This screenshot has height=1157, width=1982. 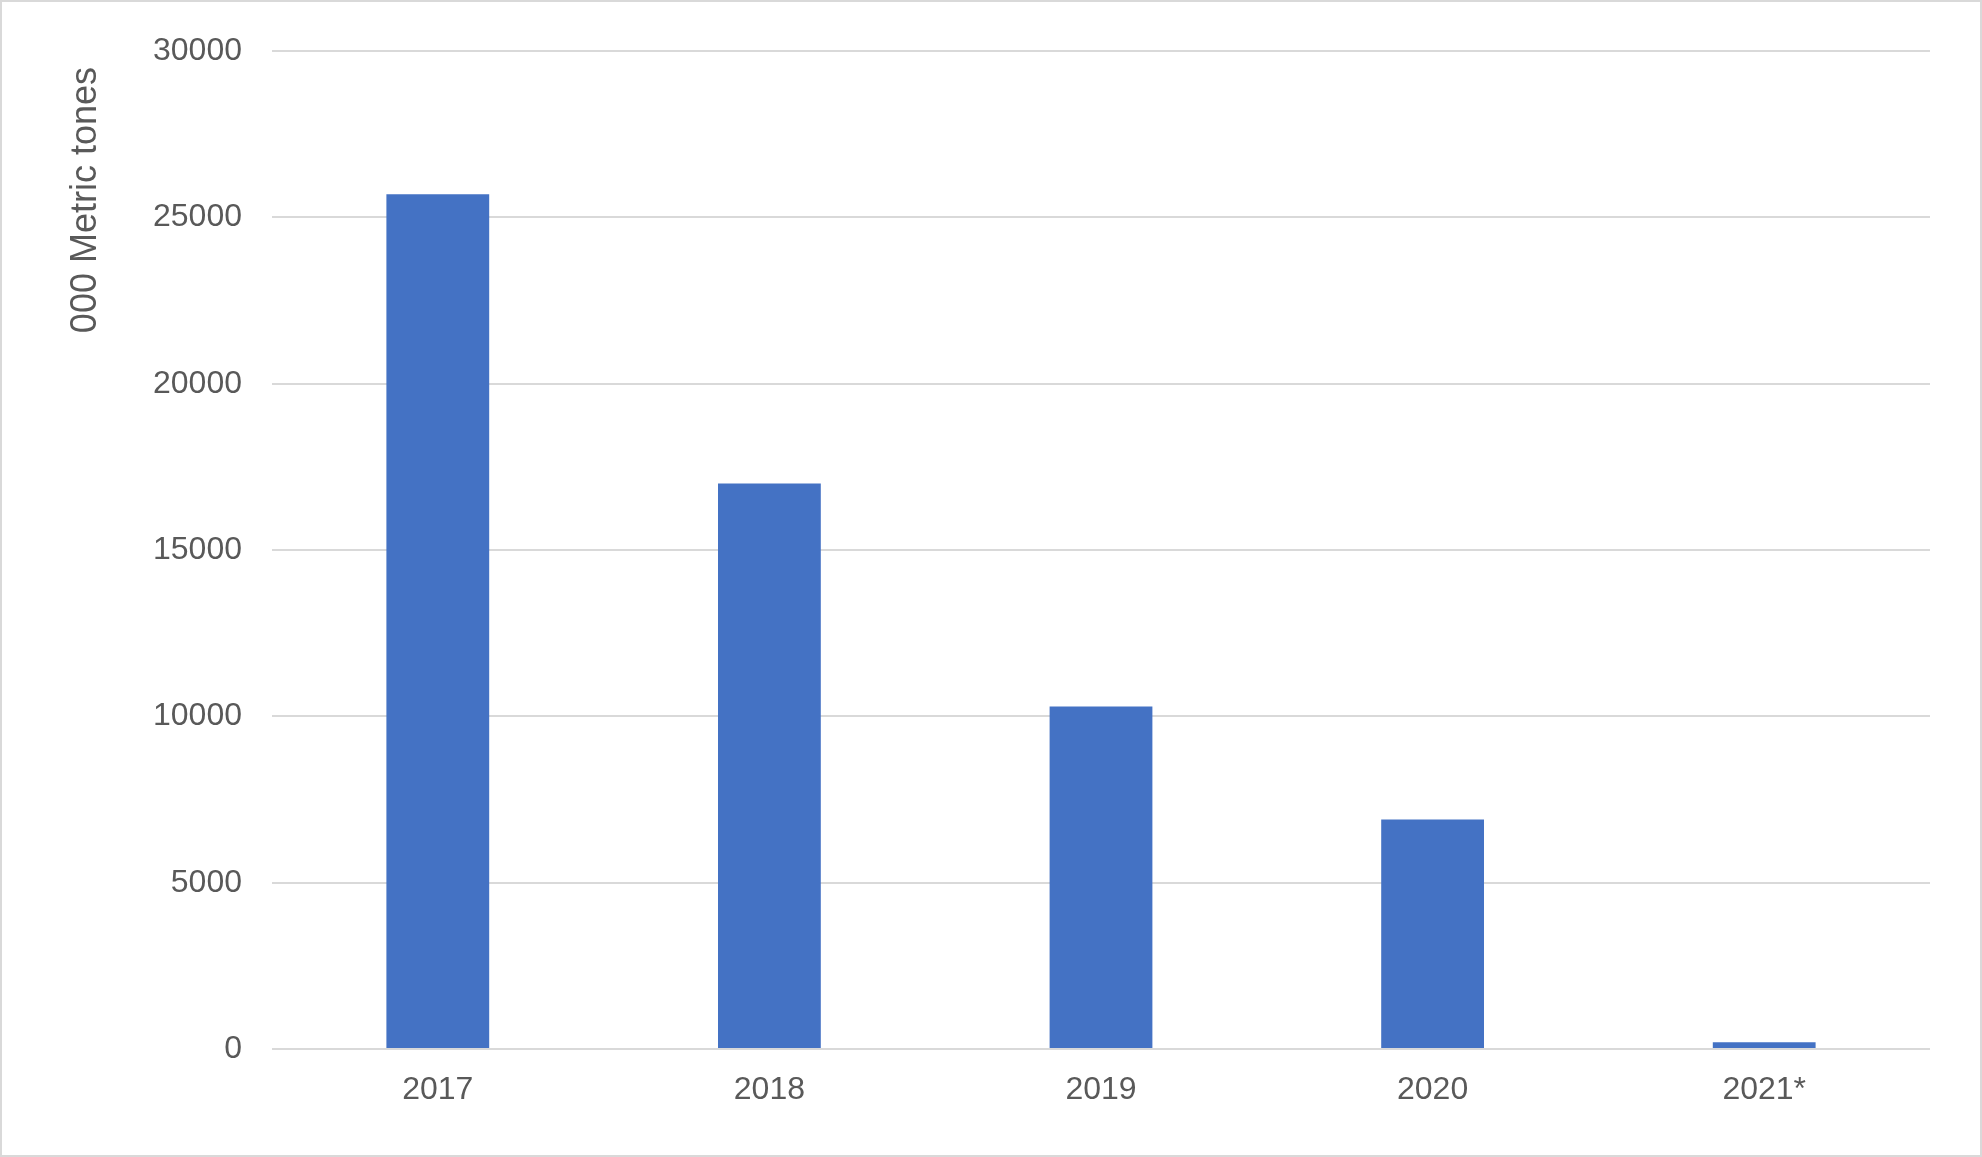 What do you see at coordinates (197, 714) in the screenshot?
I see `y-tick-label: 10000` at bounding box center [197, 714].